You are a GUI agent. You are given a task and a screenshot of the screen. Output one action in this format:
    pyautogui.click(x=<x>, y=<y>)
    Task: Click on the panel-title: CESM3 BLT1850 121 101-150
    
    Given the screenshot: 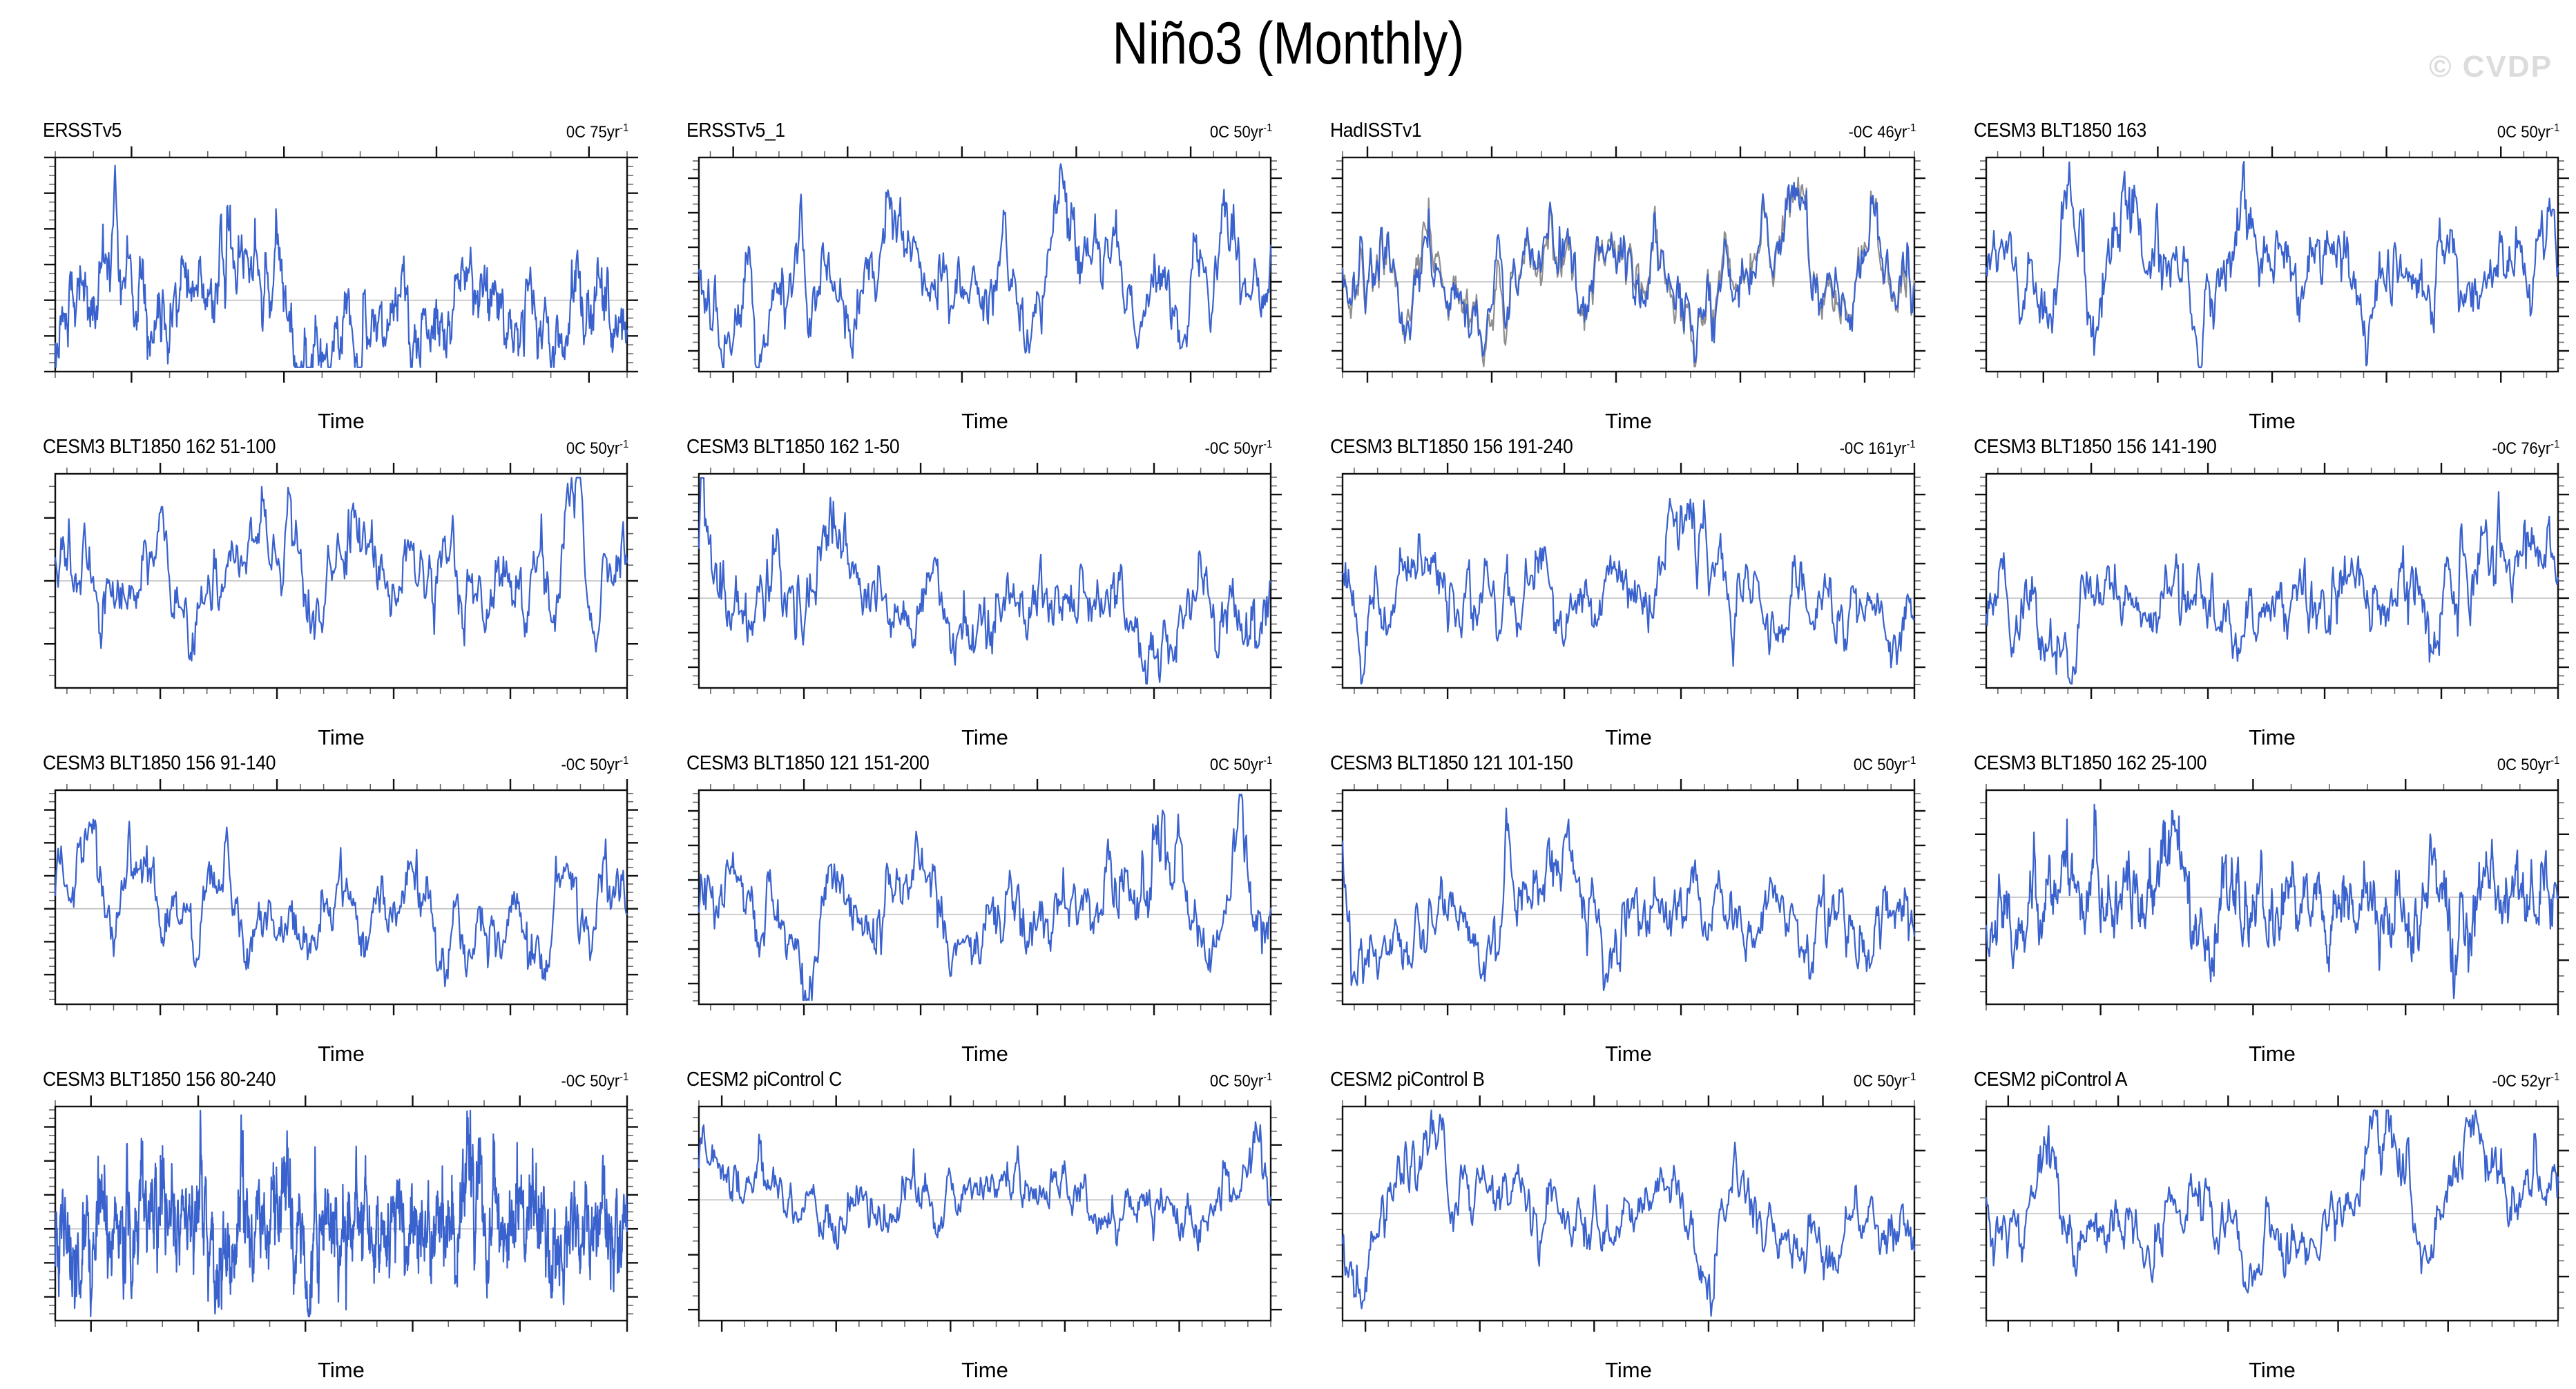 What is the action you would take?
    pyautogui.click(x=1451, y=763)
    